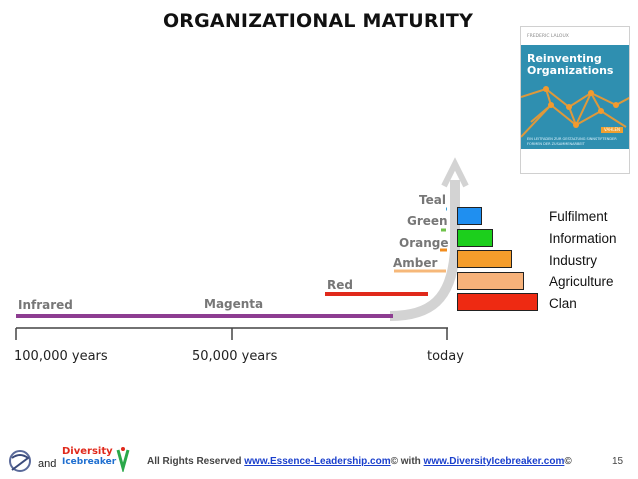 The width and height of the screenshot is (638, 479). I want to click on page-title: ORGANIZATIONAL MATURITY, so click(318, 21).